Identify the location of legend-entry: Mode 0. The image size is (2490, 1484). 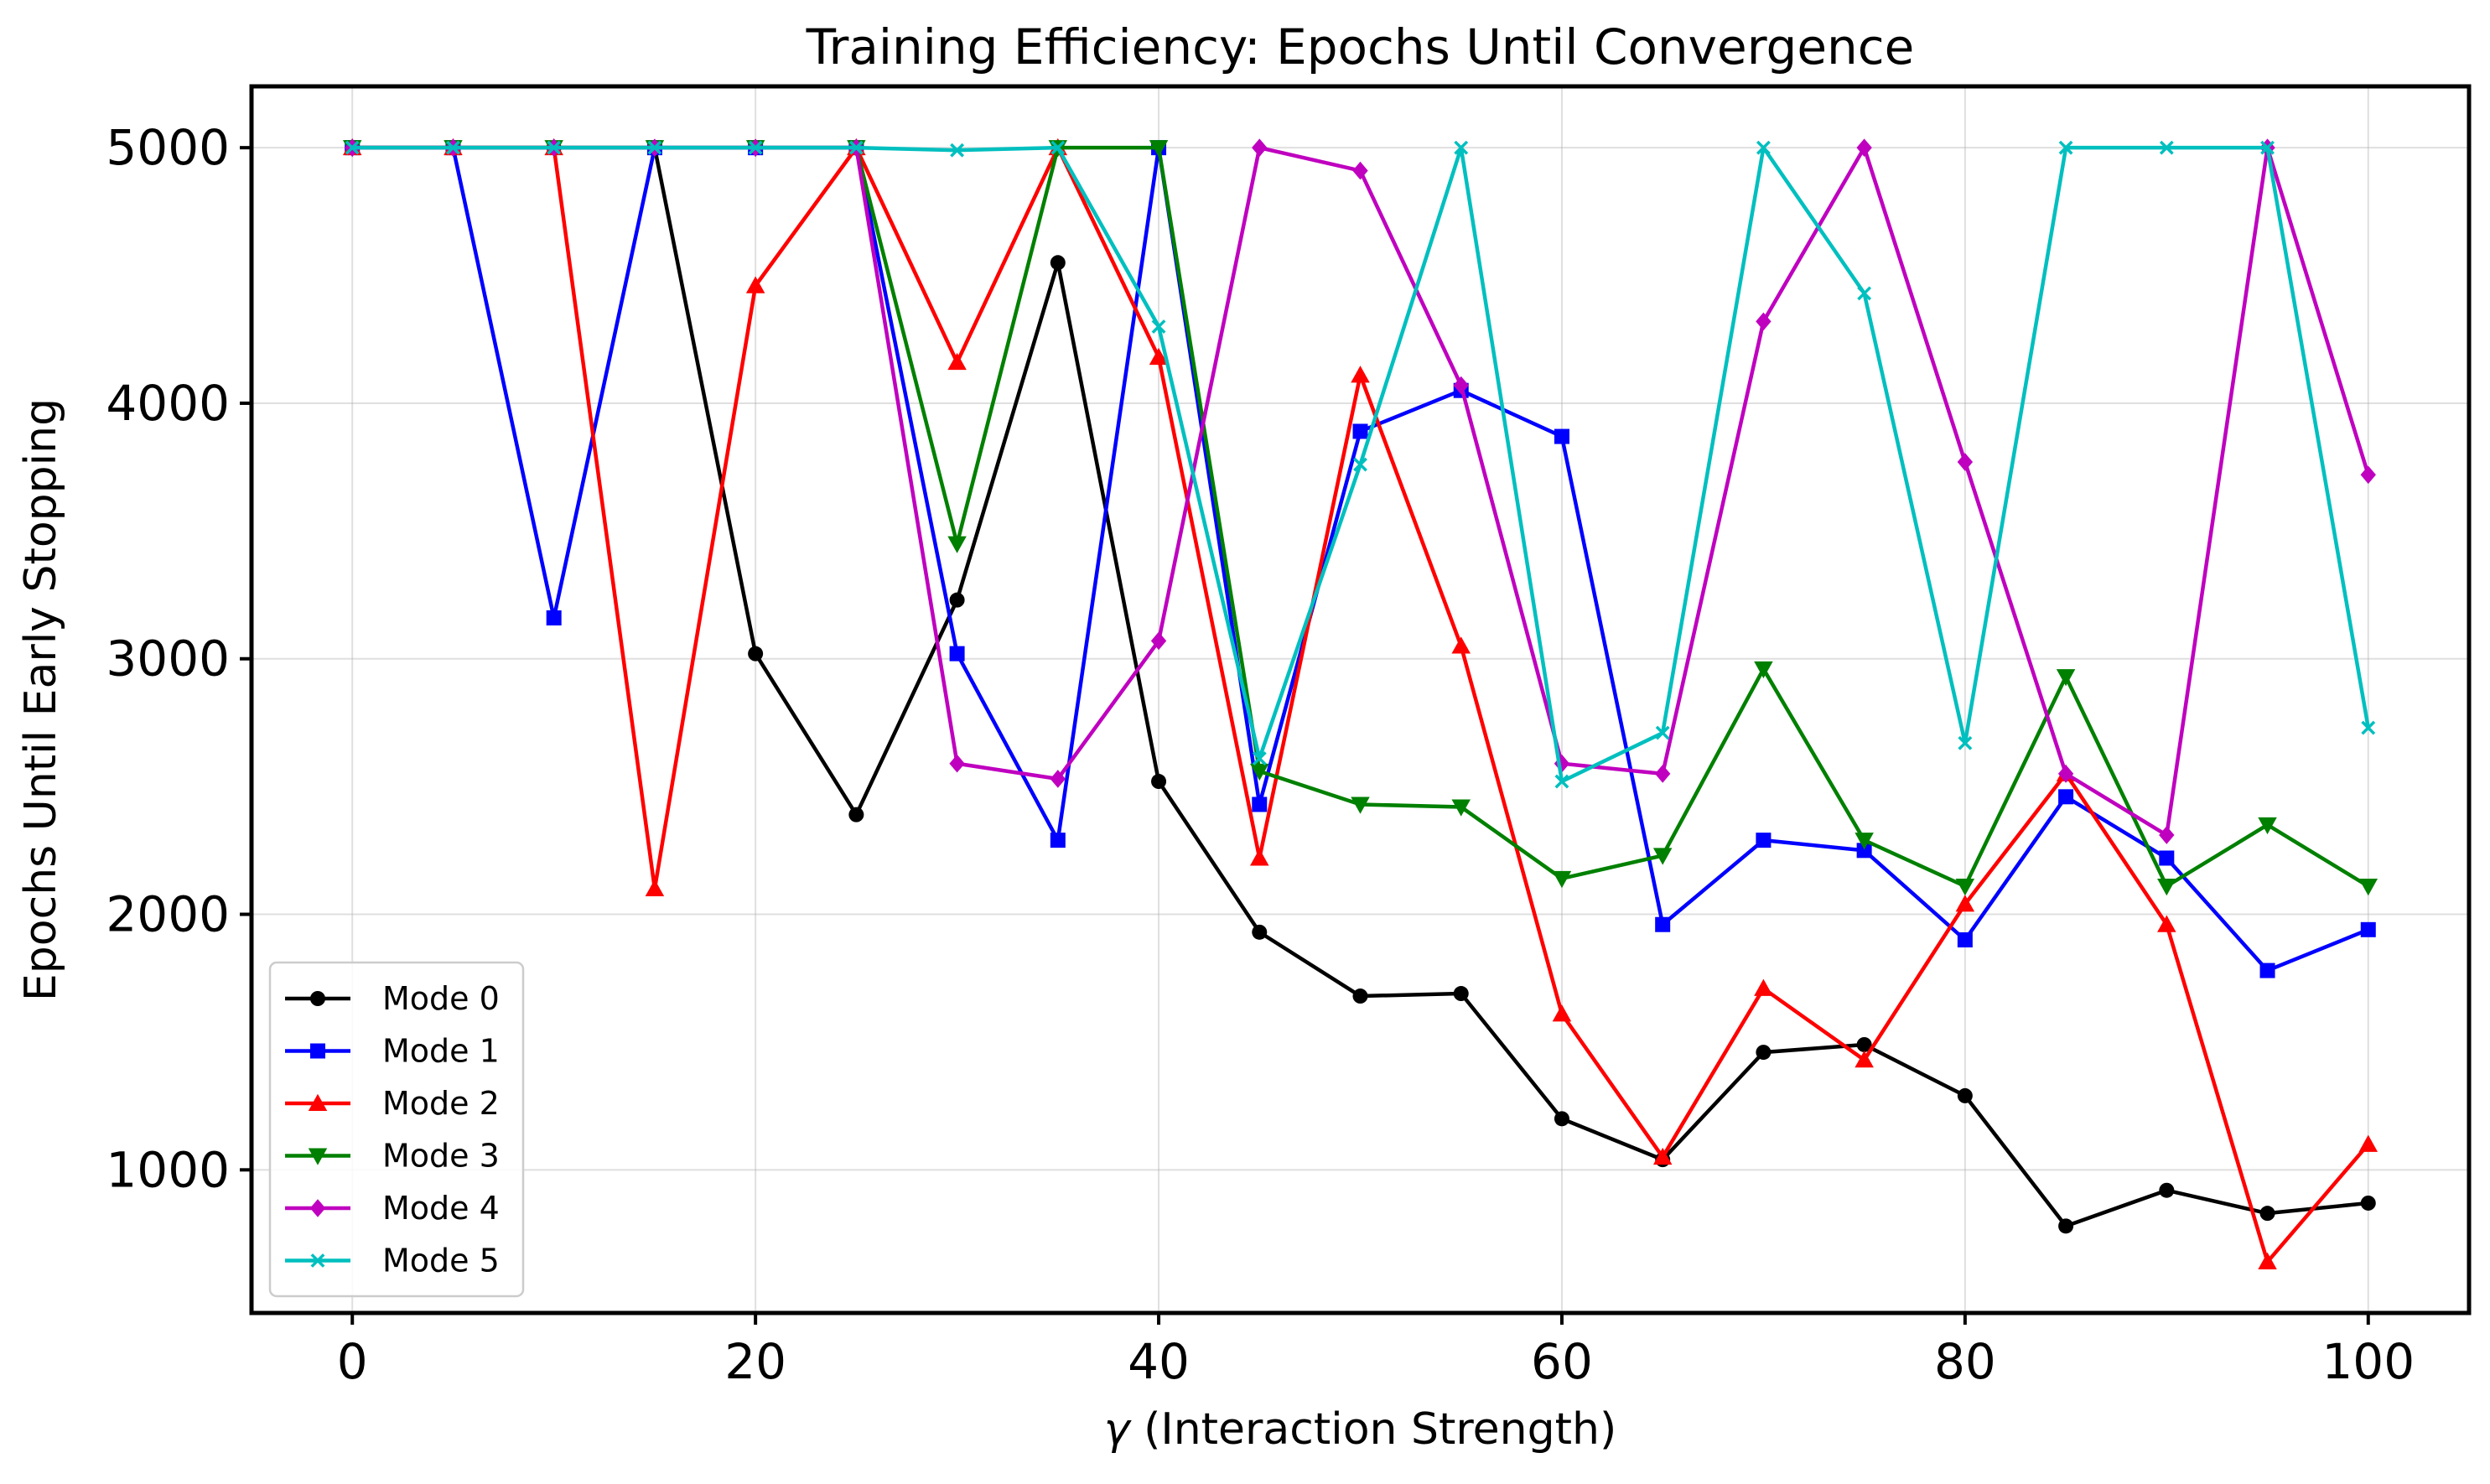
(392, 998).